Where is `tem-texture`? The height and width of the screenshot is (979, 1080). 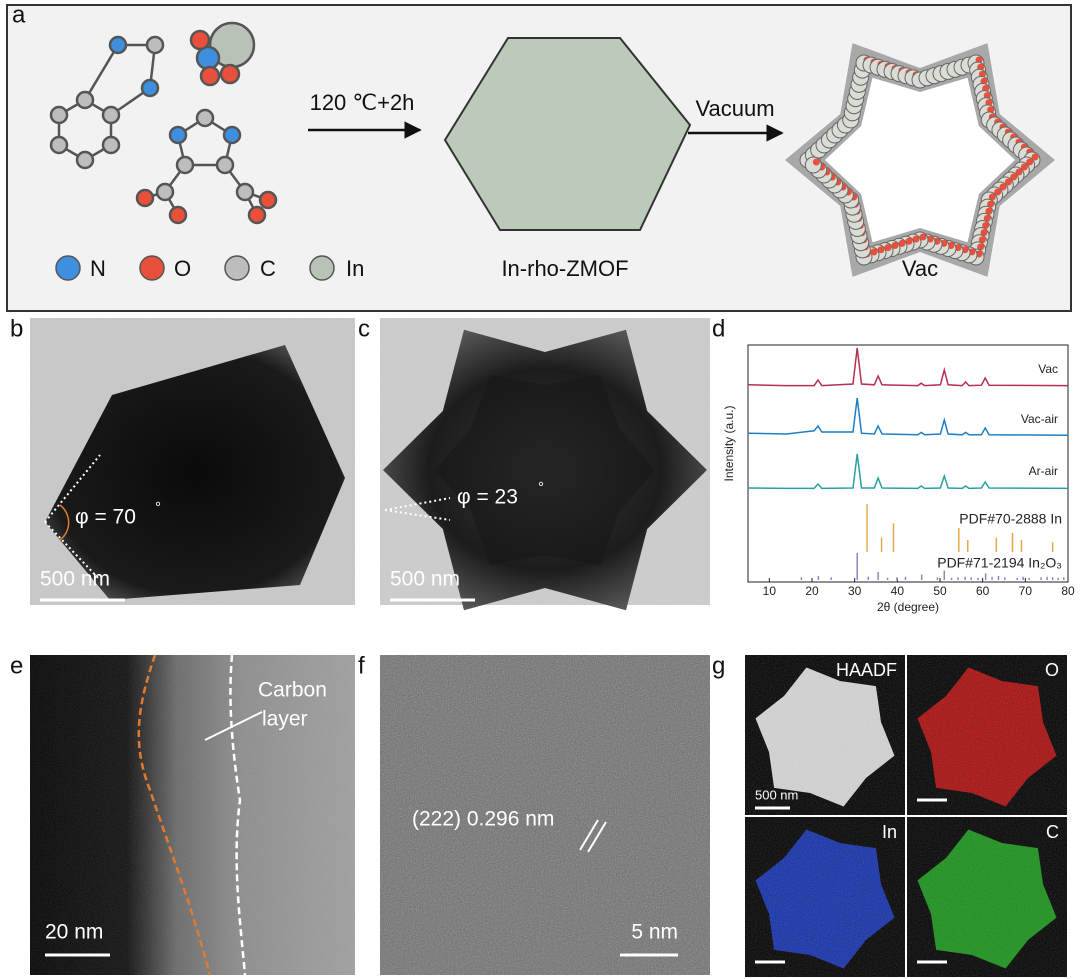
tem-texture is located at coordinates (192, 815).